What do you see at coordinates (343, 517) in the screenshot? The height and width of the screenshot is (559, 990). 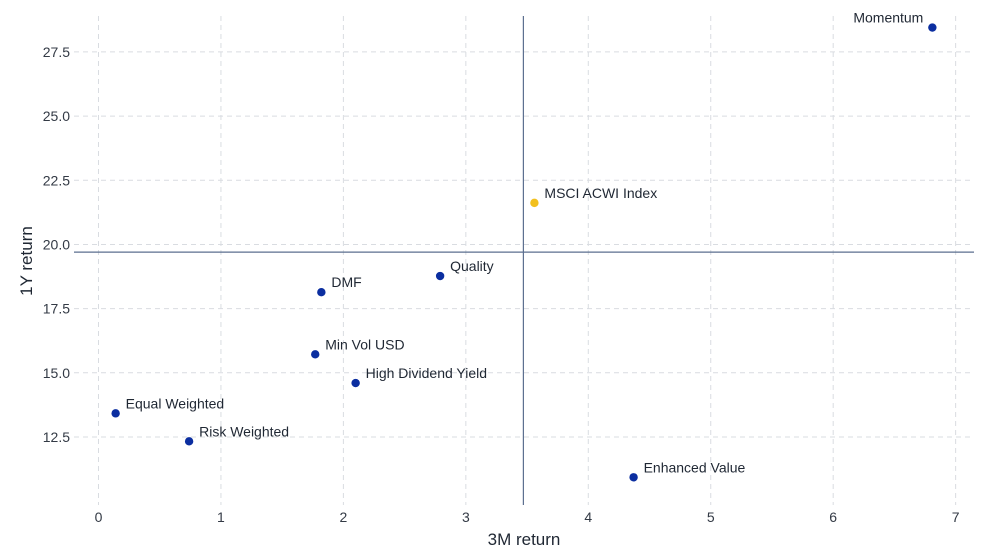 I see `x-tick-label: 2` at bounding box center [343, 517].